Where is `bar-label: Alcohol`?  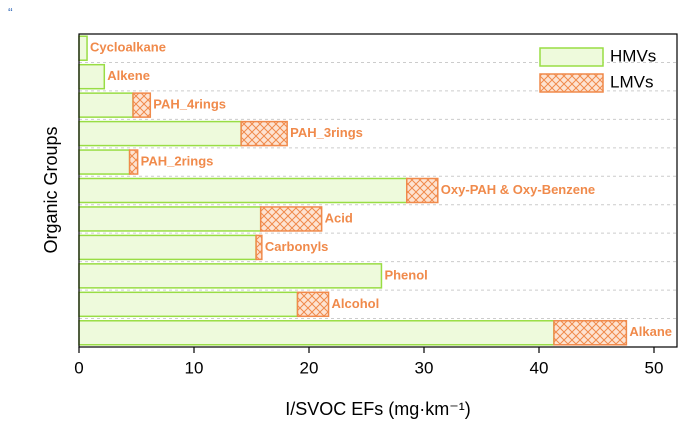
bar-label: Alcohol is located at coordinates (356, 303).